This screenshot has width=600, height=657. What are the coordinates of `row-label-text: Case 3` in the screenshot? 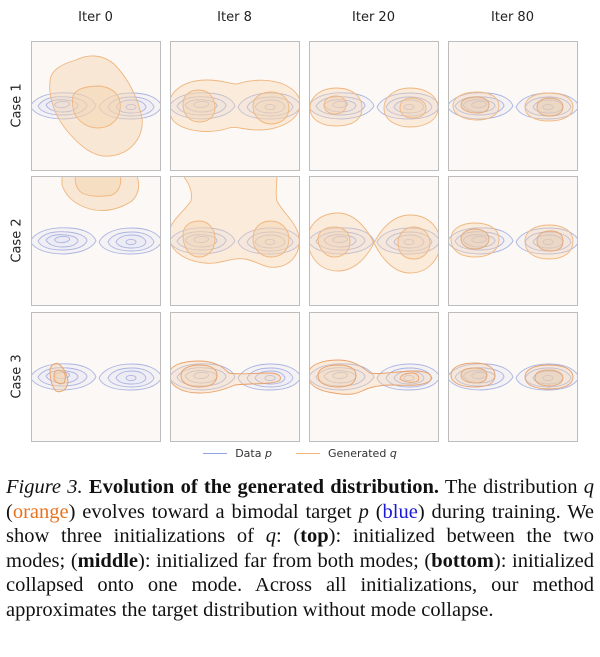 It's located at (17, 376).